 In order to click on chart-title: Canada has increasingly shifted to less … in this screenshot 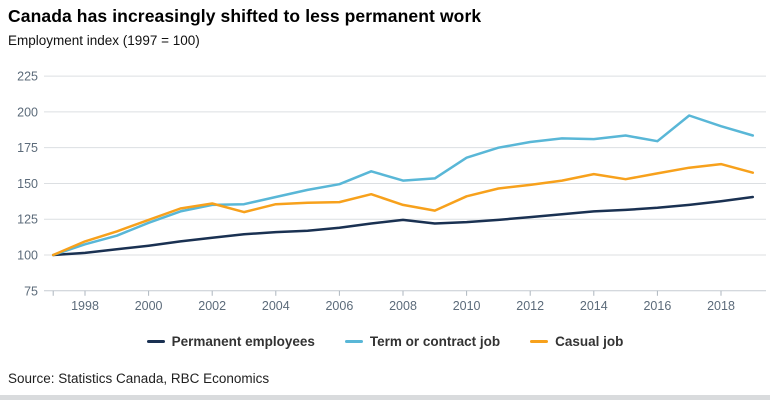, I will do `click(245, 16)`.